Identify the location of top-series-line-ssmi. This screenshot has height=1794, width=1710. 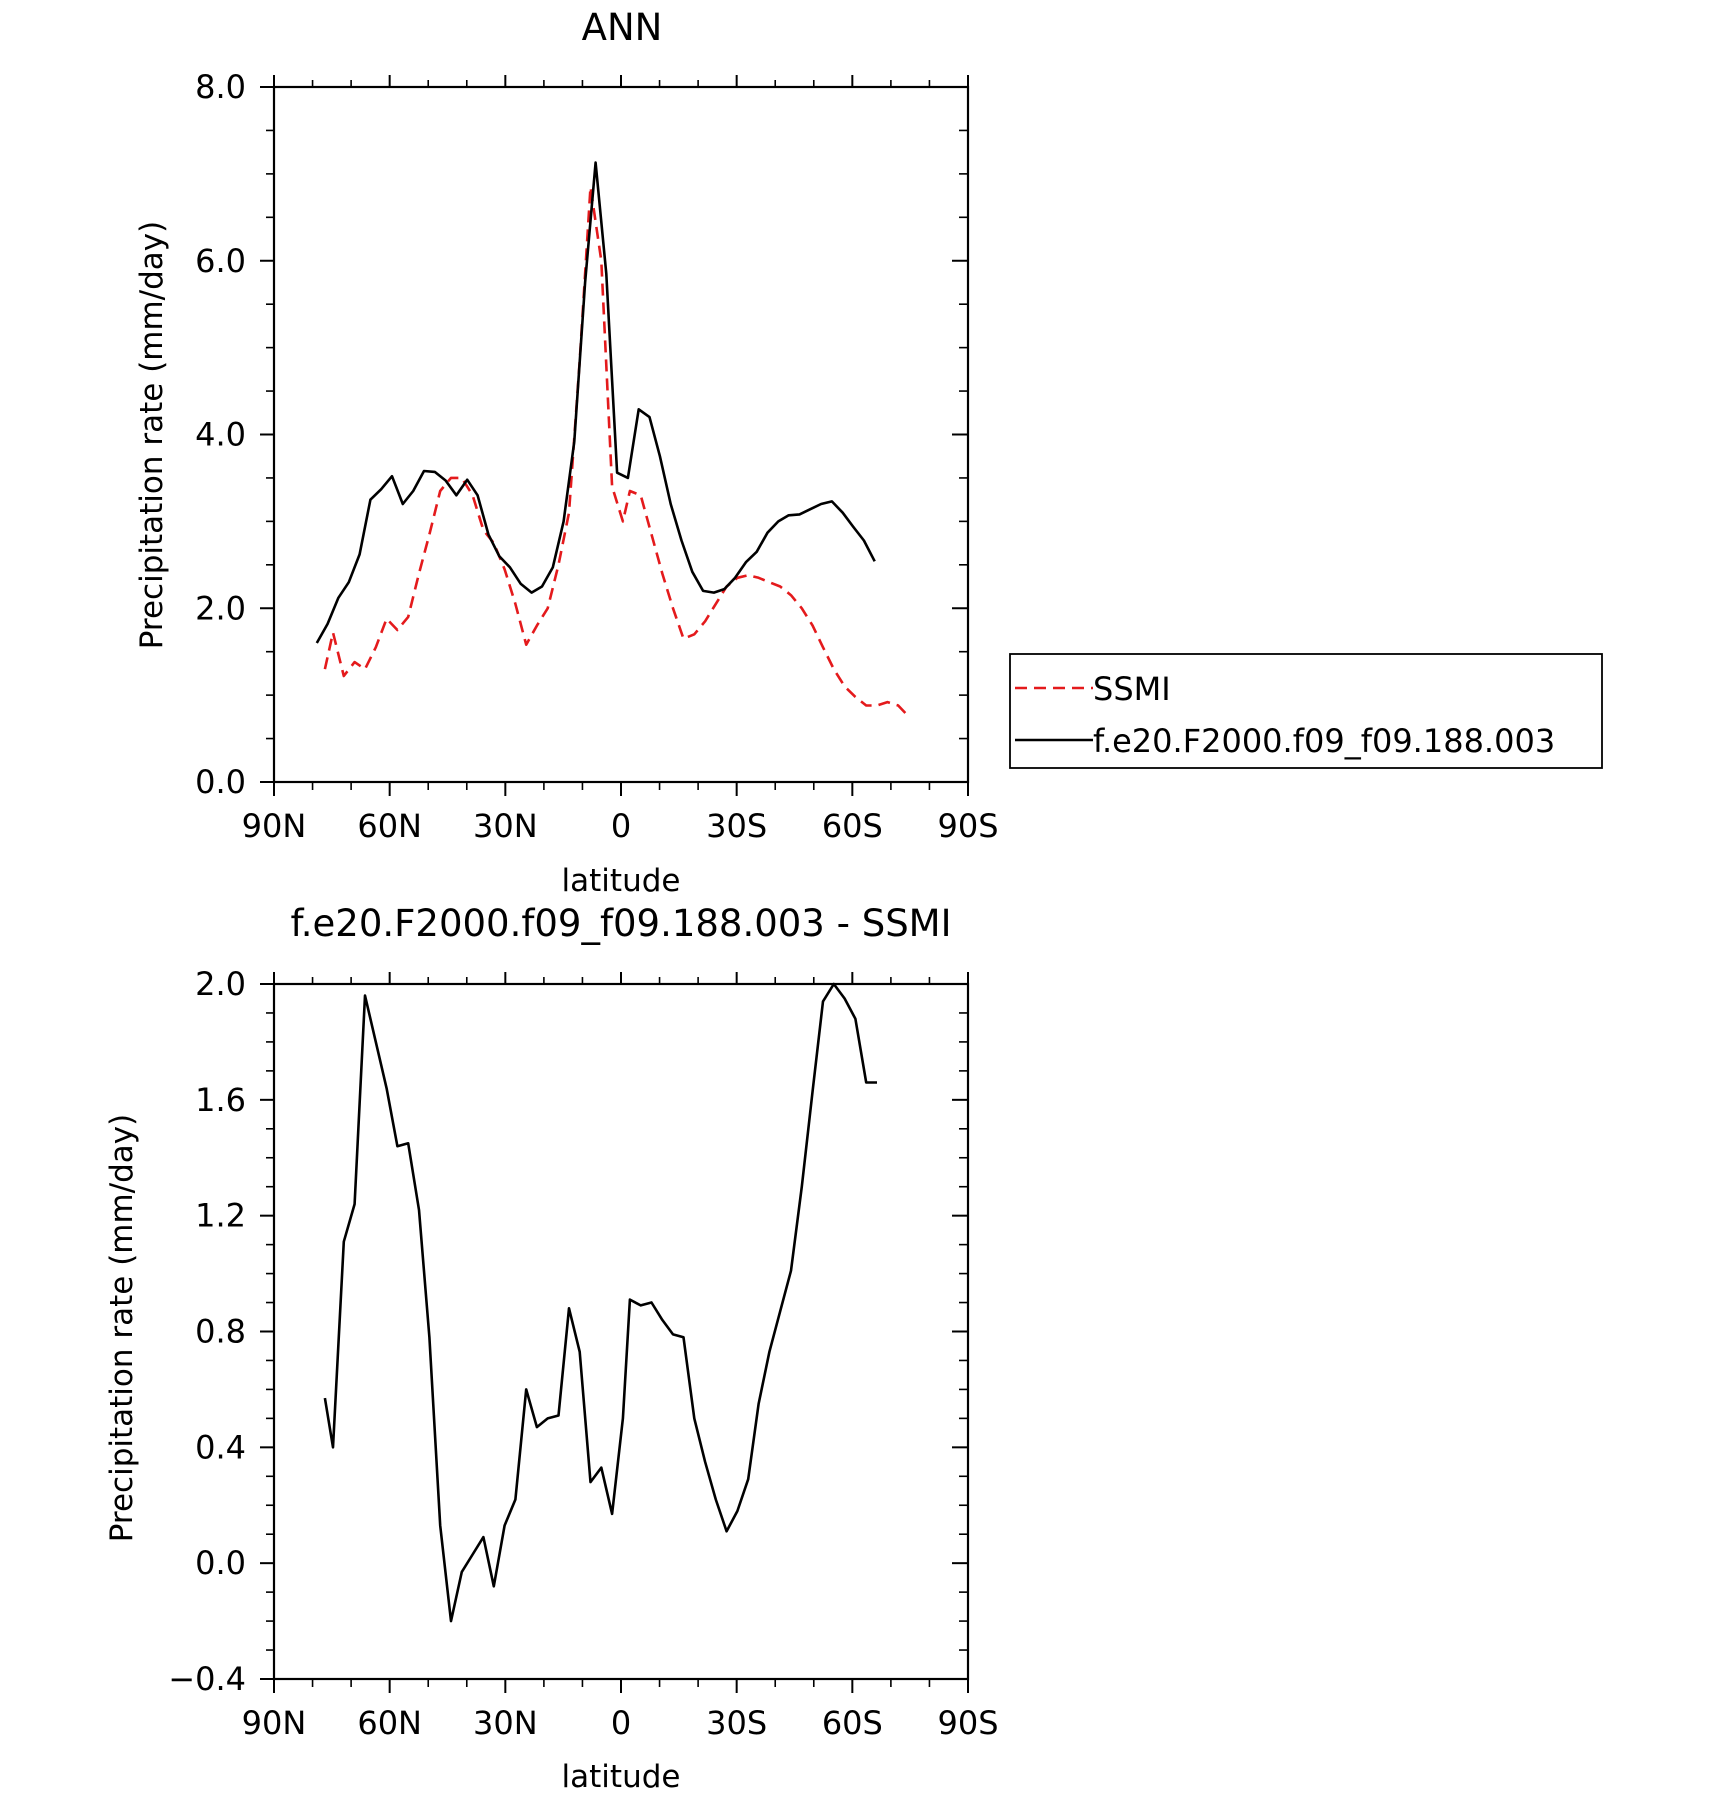
(616, 451).